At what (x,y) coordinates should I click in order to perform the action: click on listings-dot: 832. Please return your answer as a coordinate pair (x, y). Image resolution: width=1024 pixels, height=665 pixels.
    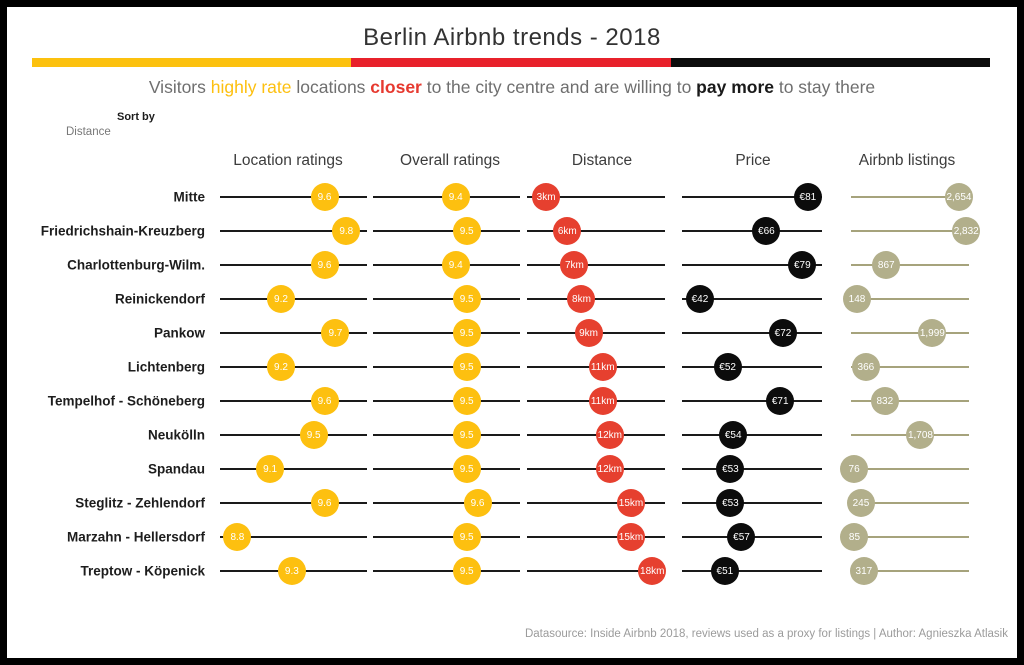
    Looking at the image, I should click on (884, 401).